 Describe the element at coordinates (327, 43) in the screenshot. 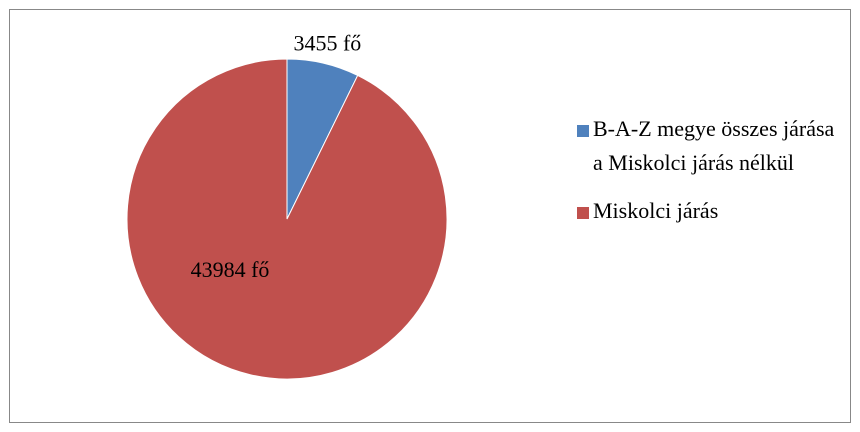

I see `data-label: 3455 fő` at that location.